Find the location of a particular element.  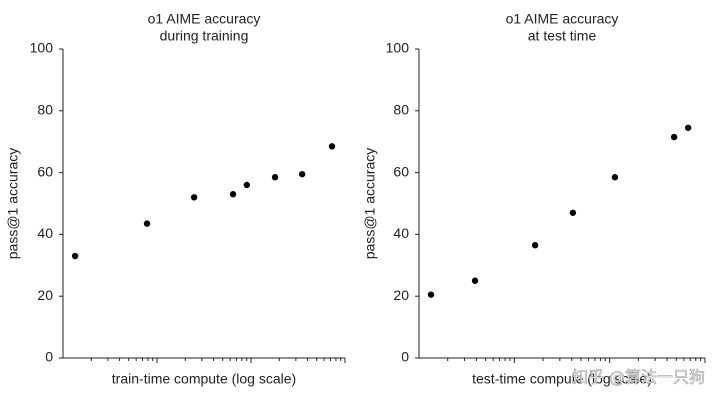

chart-title: at test time is located at coordinates (562, 36).